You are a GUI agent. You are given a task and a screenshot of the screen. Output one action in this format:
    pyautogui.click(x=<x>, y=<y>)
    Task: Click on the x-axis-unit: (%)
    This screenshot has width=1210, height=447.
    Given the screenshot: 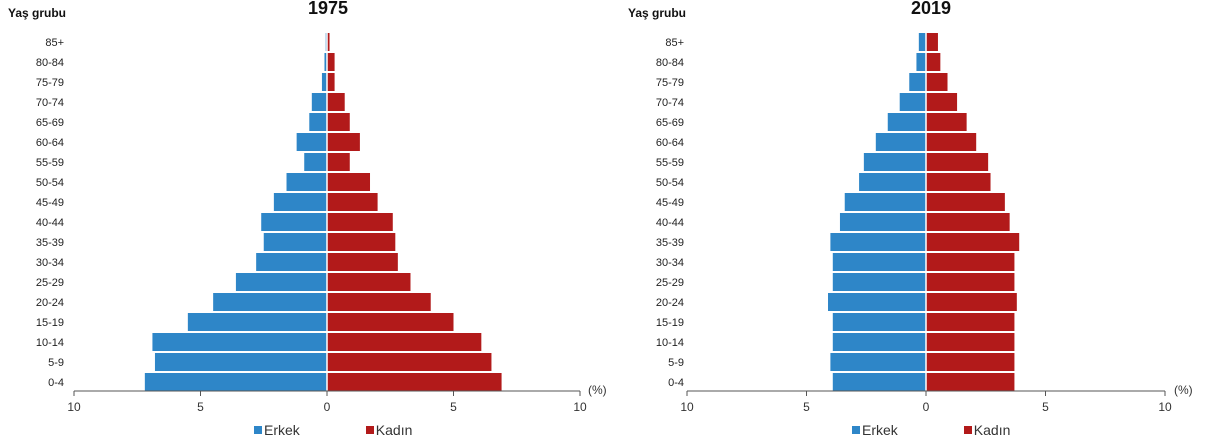 What is the action you would take?
    pyautogui.click(x=597, y=390)
    